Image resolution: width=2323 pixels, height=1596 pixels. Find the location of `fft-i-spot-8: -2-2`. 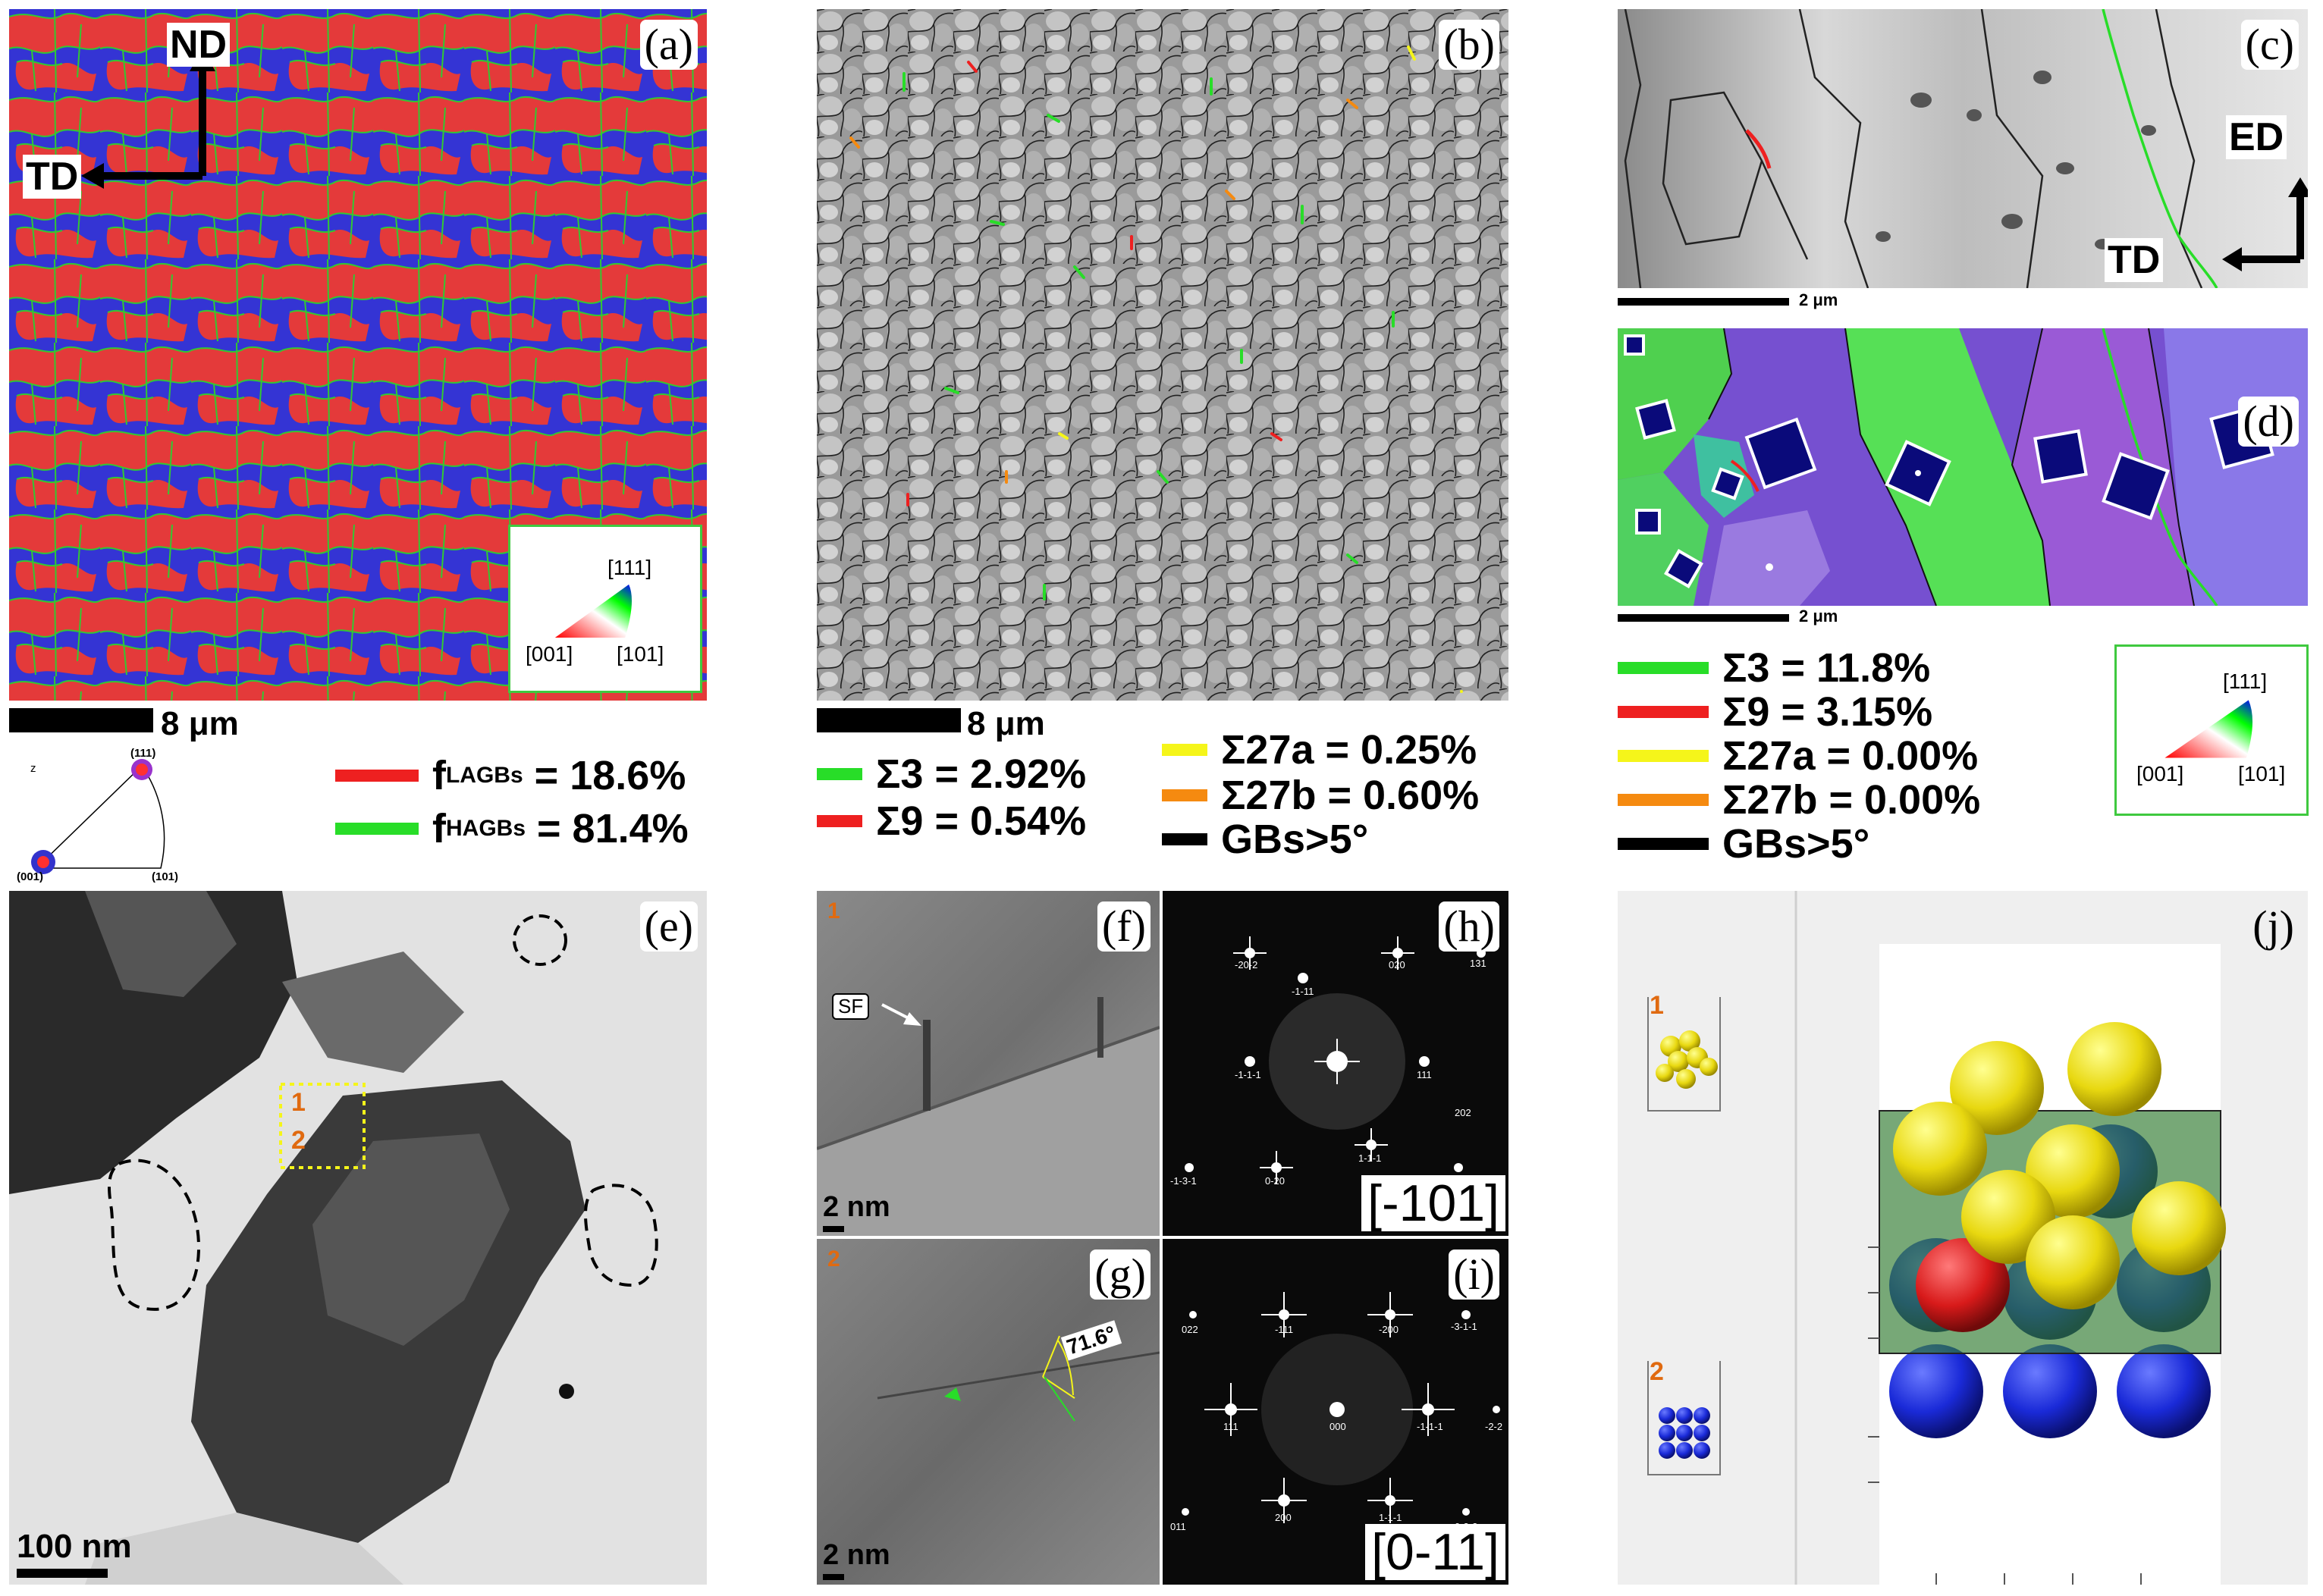

fft-i-spot-8: -2-2 is located at coordinates (1494, 1426).